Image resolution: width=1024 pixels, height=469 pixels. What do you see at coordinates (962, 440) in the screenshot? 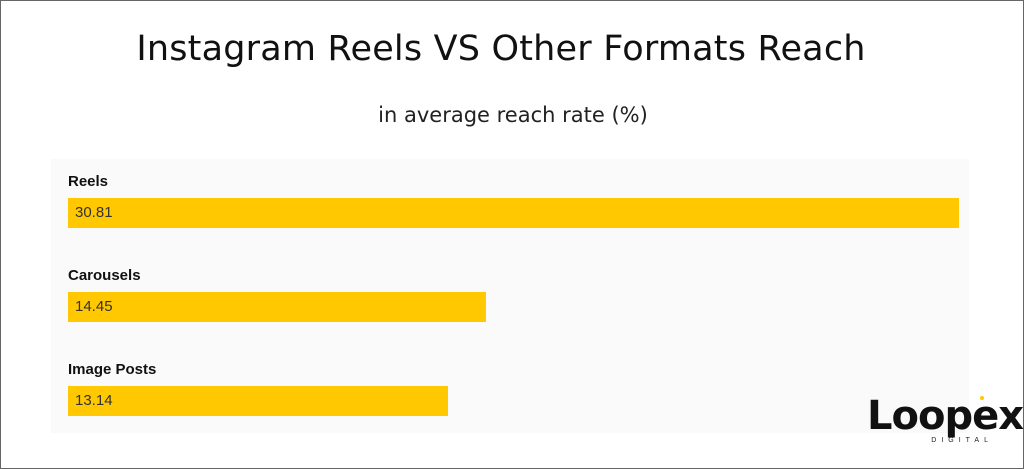
I see `logo-tagline: DIGITAL` at bounding box center [962, 440].